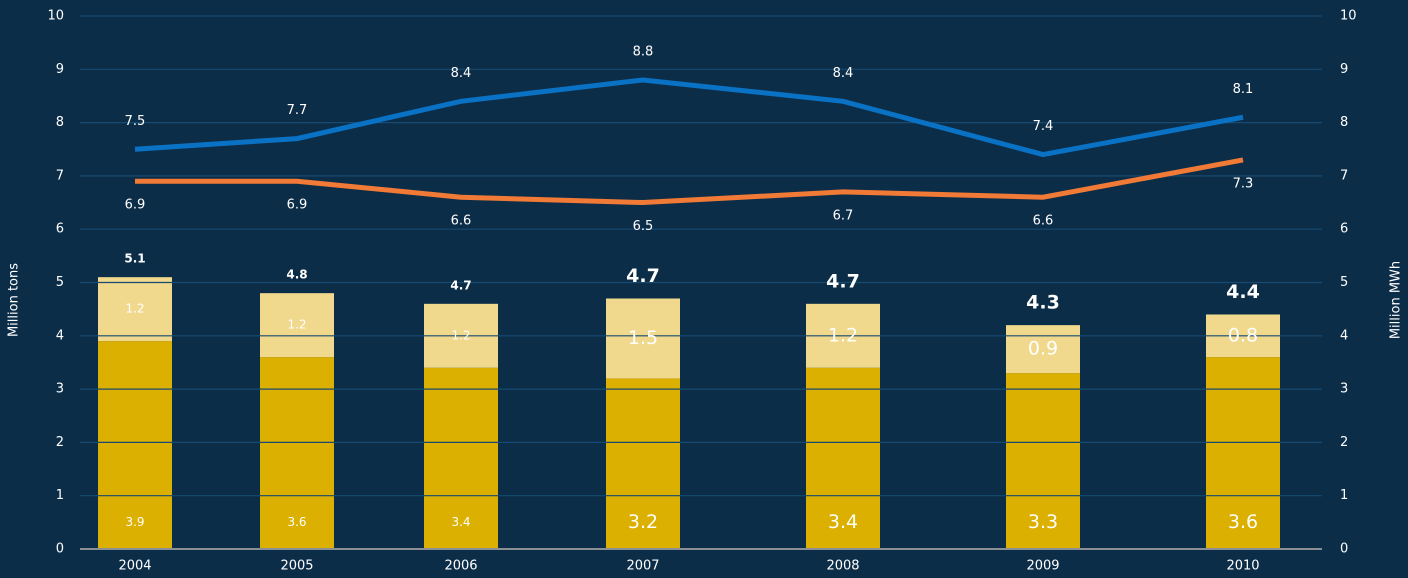 The image size is (1408, 578). Describe the element at coordinates (1344, 495) in the screenshot. I see `y2-tick-label: 1` at that location.